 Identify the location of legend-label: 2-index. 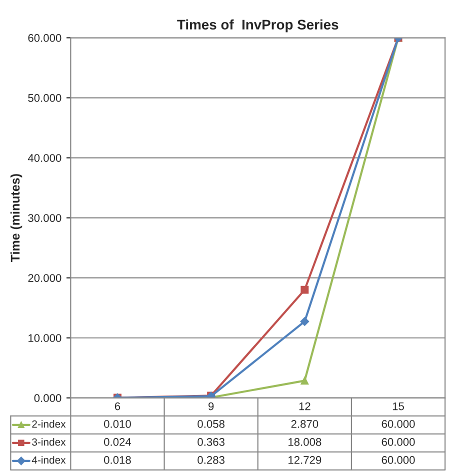
(49, 424).